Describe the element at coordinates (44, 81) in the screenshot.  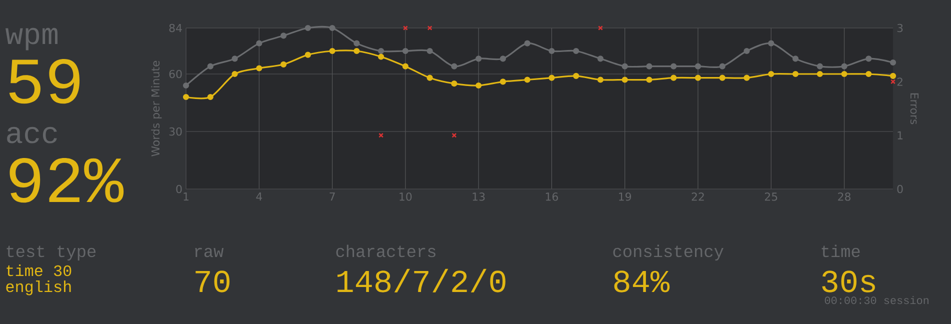
I see `text: 59` at that location.